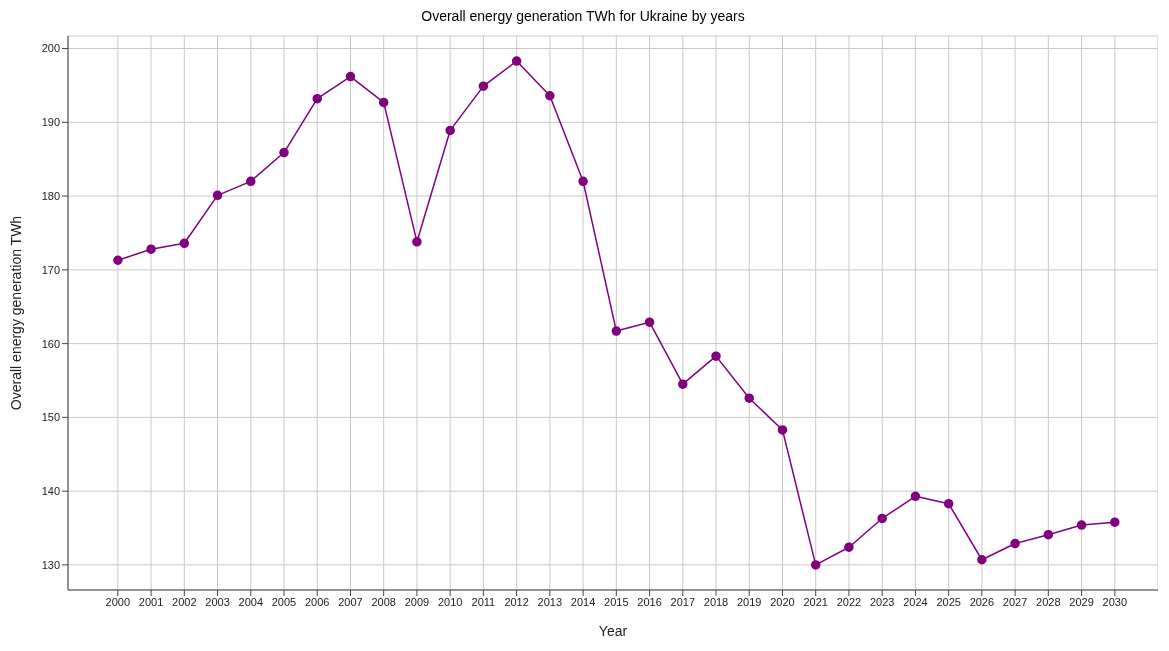 The image size is (1169, 651). What do you see at coordinates (649, 601) in the screenshot?
I see `x-tick-label: 2016` at bounding box center [649, 601].